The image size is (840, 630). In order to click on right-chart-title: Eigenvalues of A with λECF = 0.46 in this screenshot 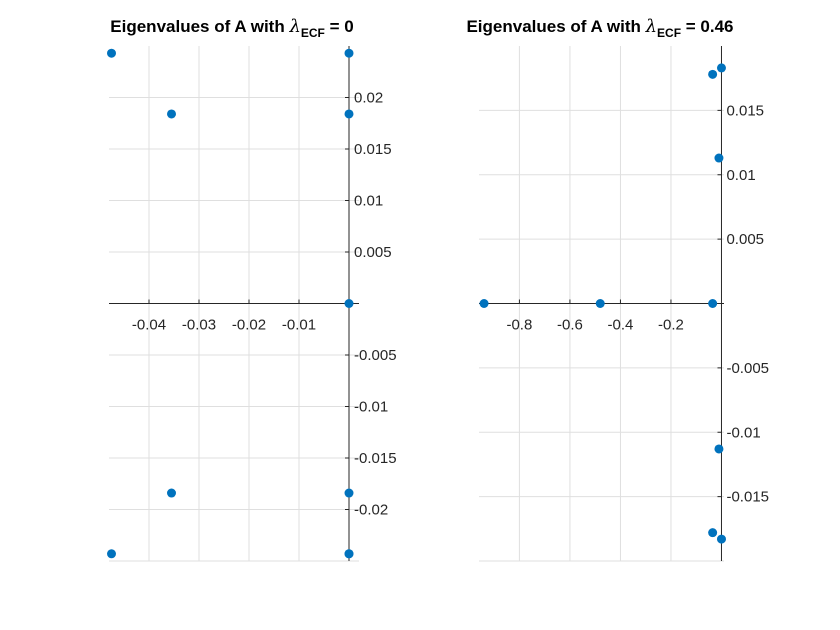, I will do `click(599, 28)`.